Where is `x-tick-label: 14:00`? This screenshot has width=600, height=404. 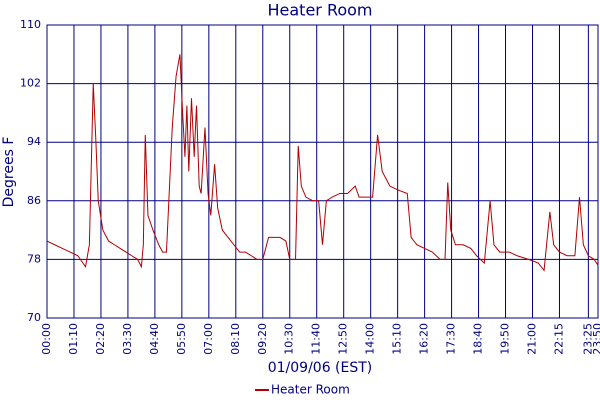 x-tick-label: 14:00 is located at coordinates (370, 339).